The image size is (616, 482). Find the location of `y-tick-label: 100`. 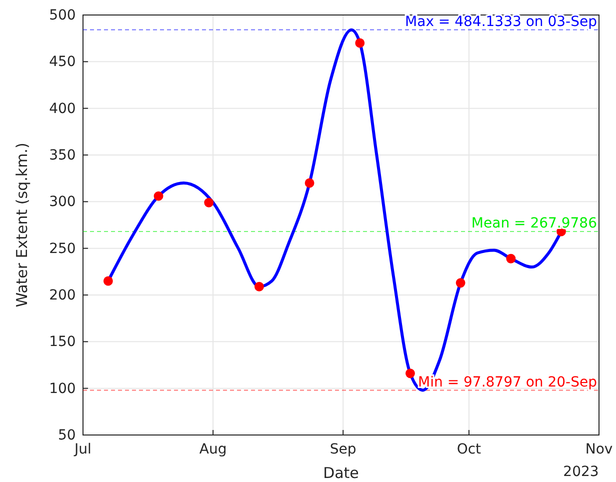

y-tick-label: 100 is located at coordinates (62, 388).